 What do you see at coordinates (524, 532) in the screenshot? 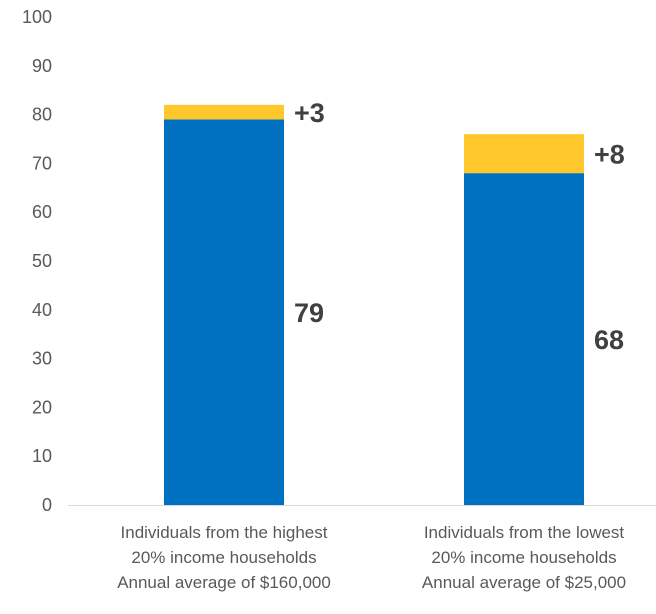
I see `category-label-line: Individuals from the lowest` at bounding box center [524, 532].